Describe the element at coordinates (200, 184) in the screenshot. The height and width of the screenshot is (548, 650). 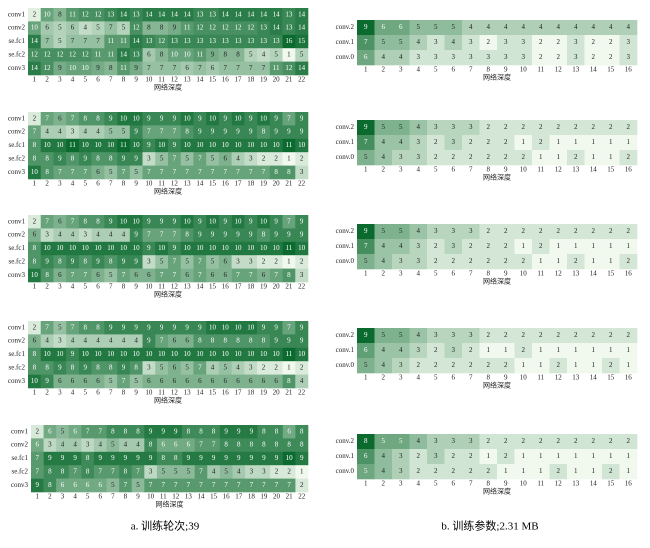
I see `x-tick-label: 14` at that location.